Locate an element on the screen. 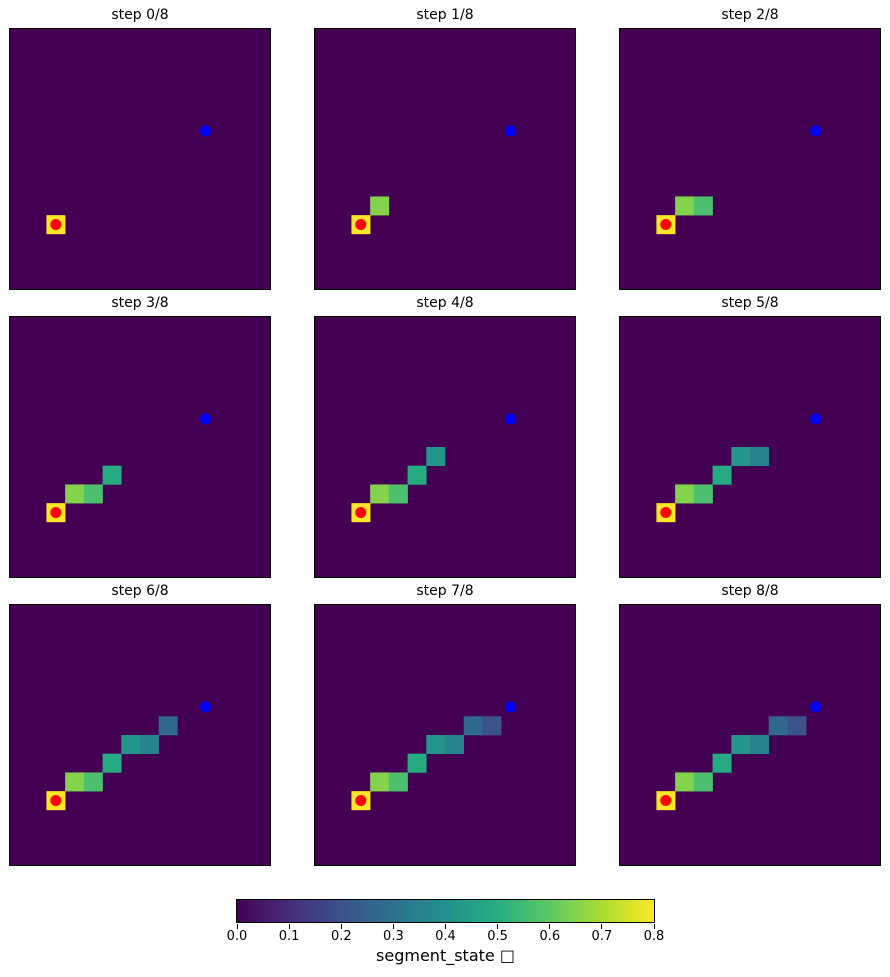 The width and height of the screenshot is (890, 977). panel-title: step 1/8 is located at coordinates (445, 15).